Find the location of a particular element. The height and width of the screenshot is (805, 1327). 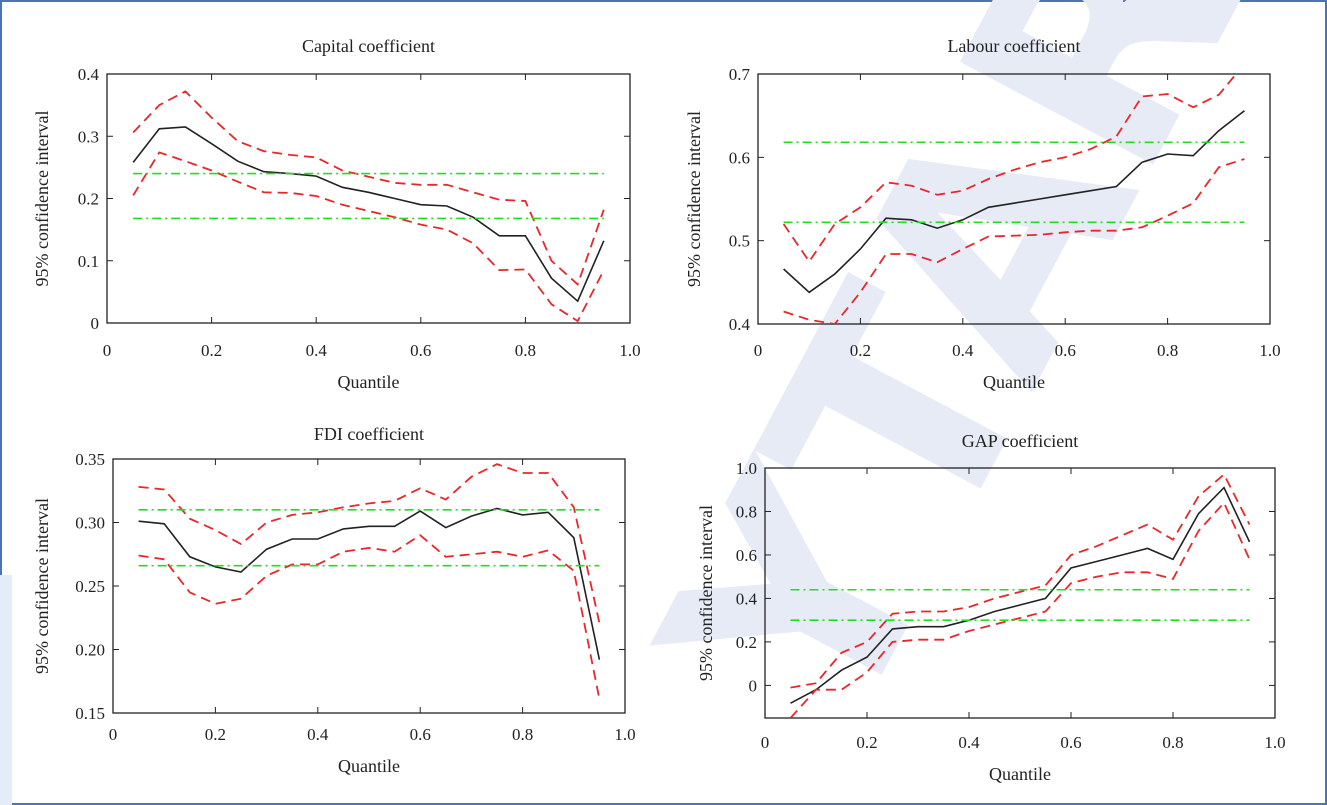

side-strip is located at coordinates (6, 690).